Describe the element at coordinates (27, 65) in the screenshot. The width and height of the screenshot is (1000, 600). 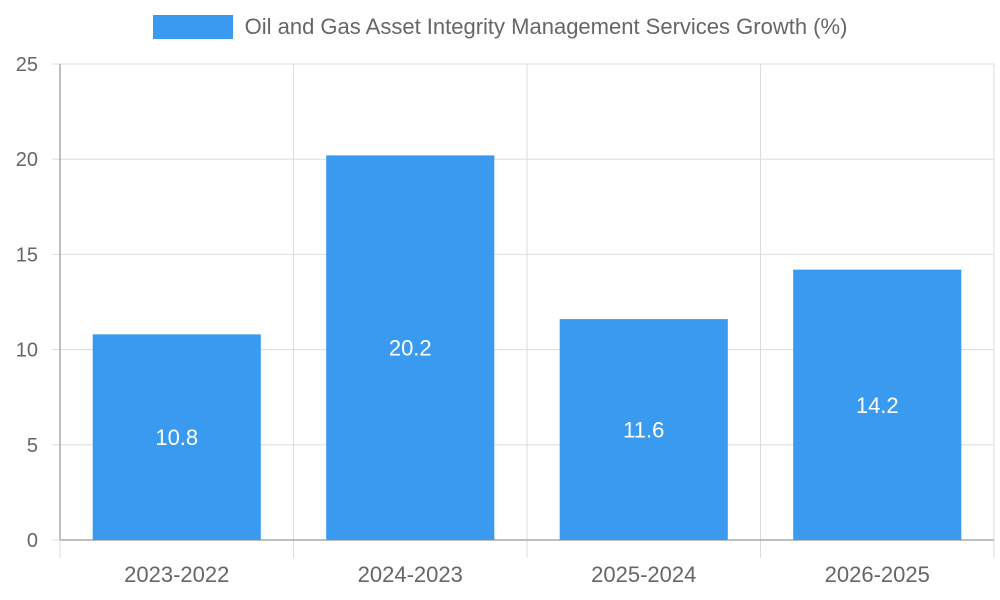
I see `y-tick-label: 25` at that location.